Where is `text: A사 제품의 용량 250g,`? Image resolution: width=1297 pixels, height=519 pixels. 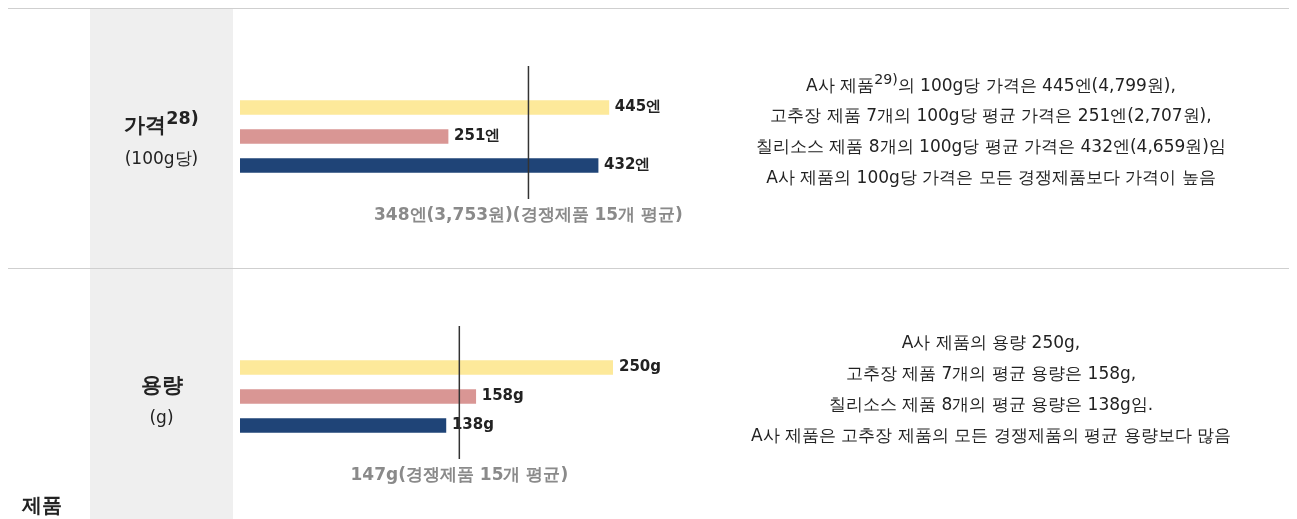
text: A사 제품의 용량 250g, is located at coordinates (991, 342).